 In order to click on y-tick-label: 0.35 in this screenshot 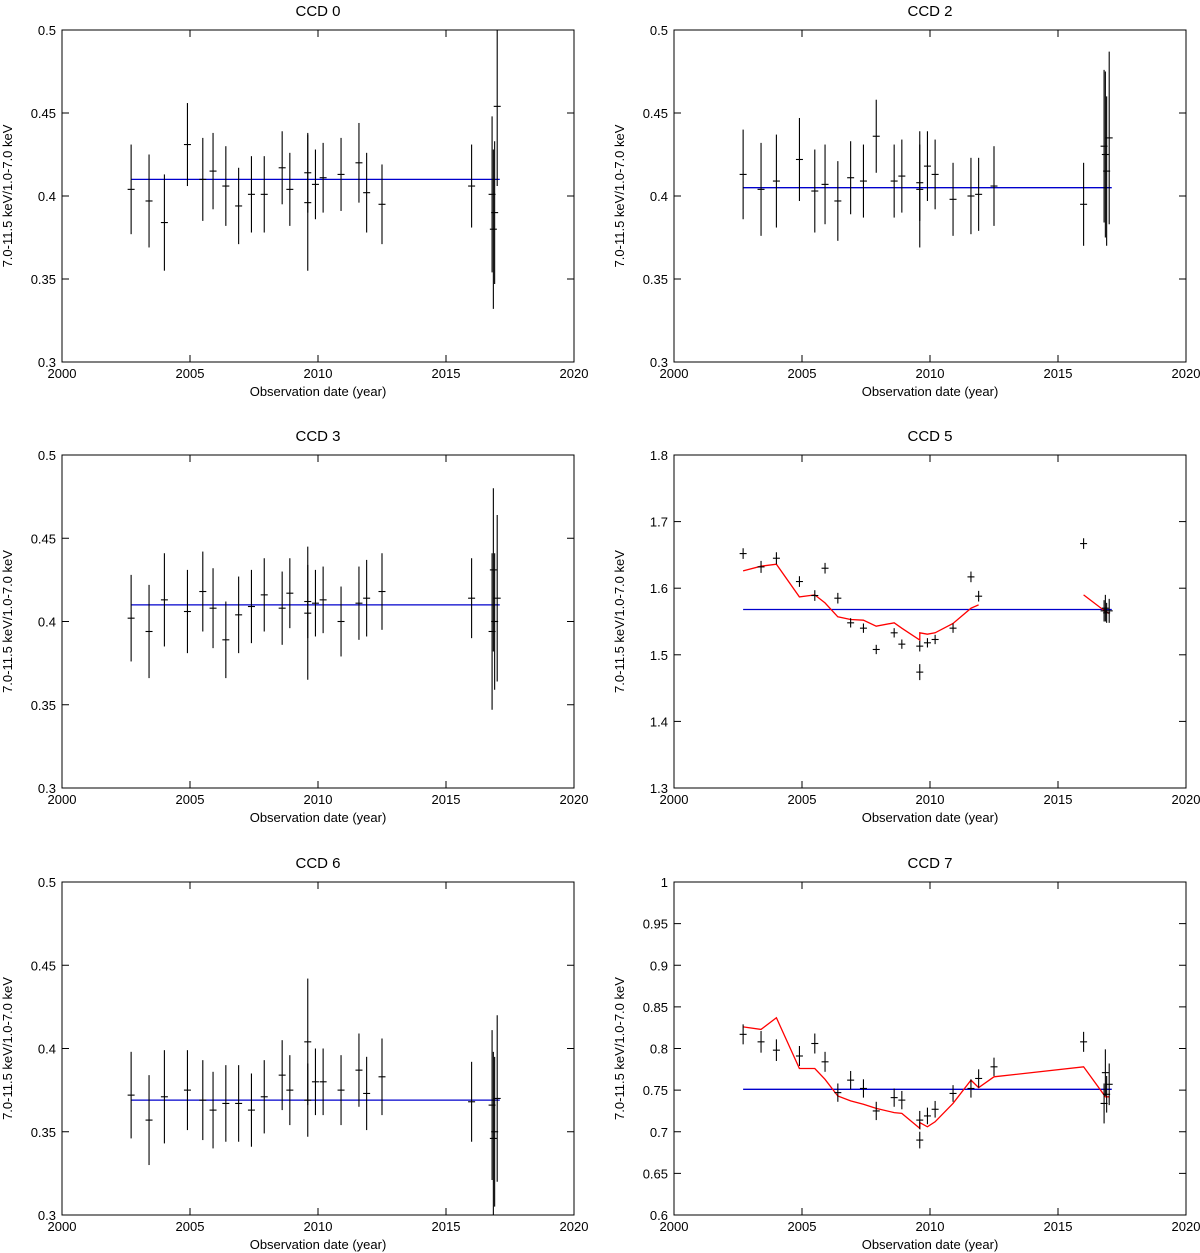, I will do `click(43, 1132)`.